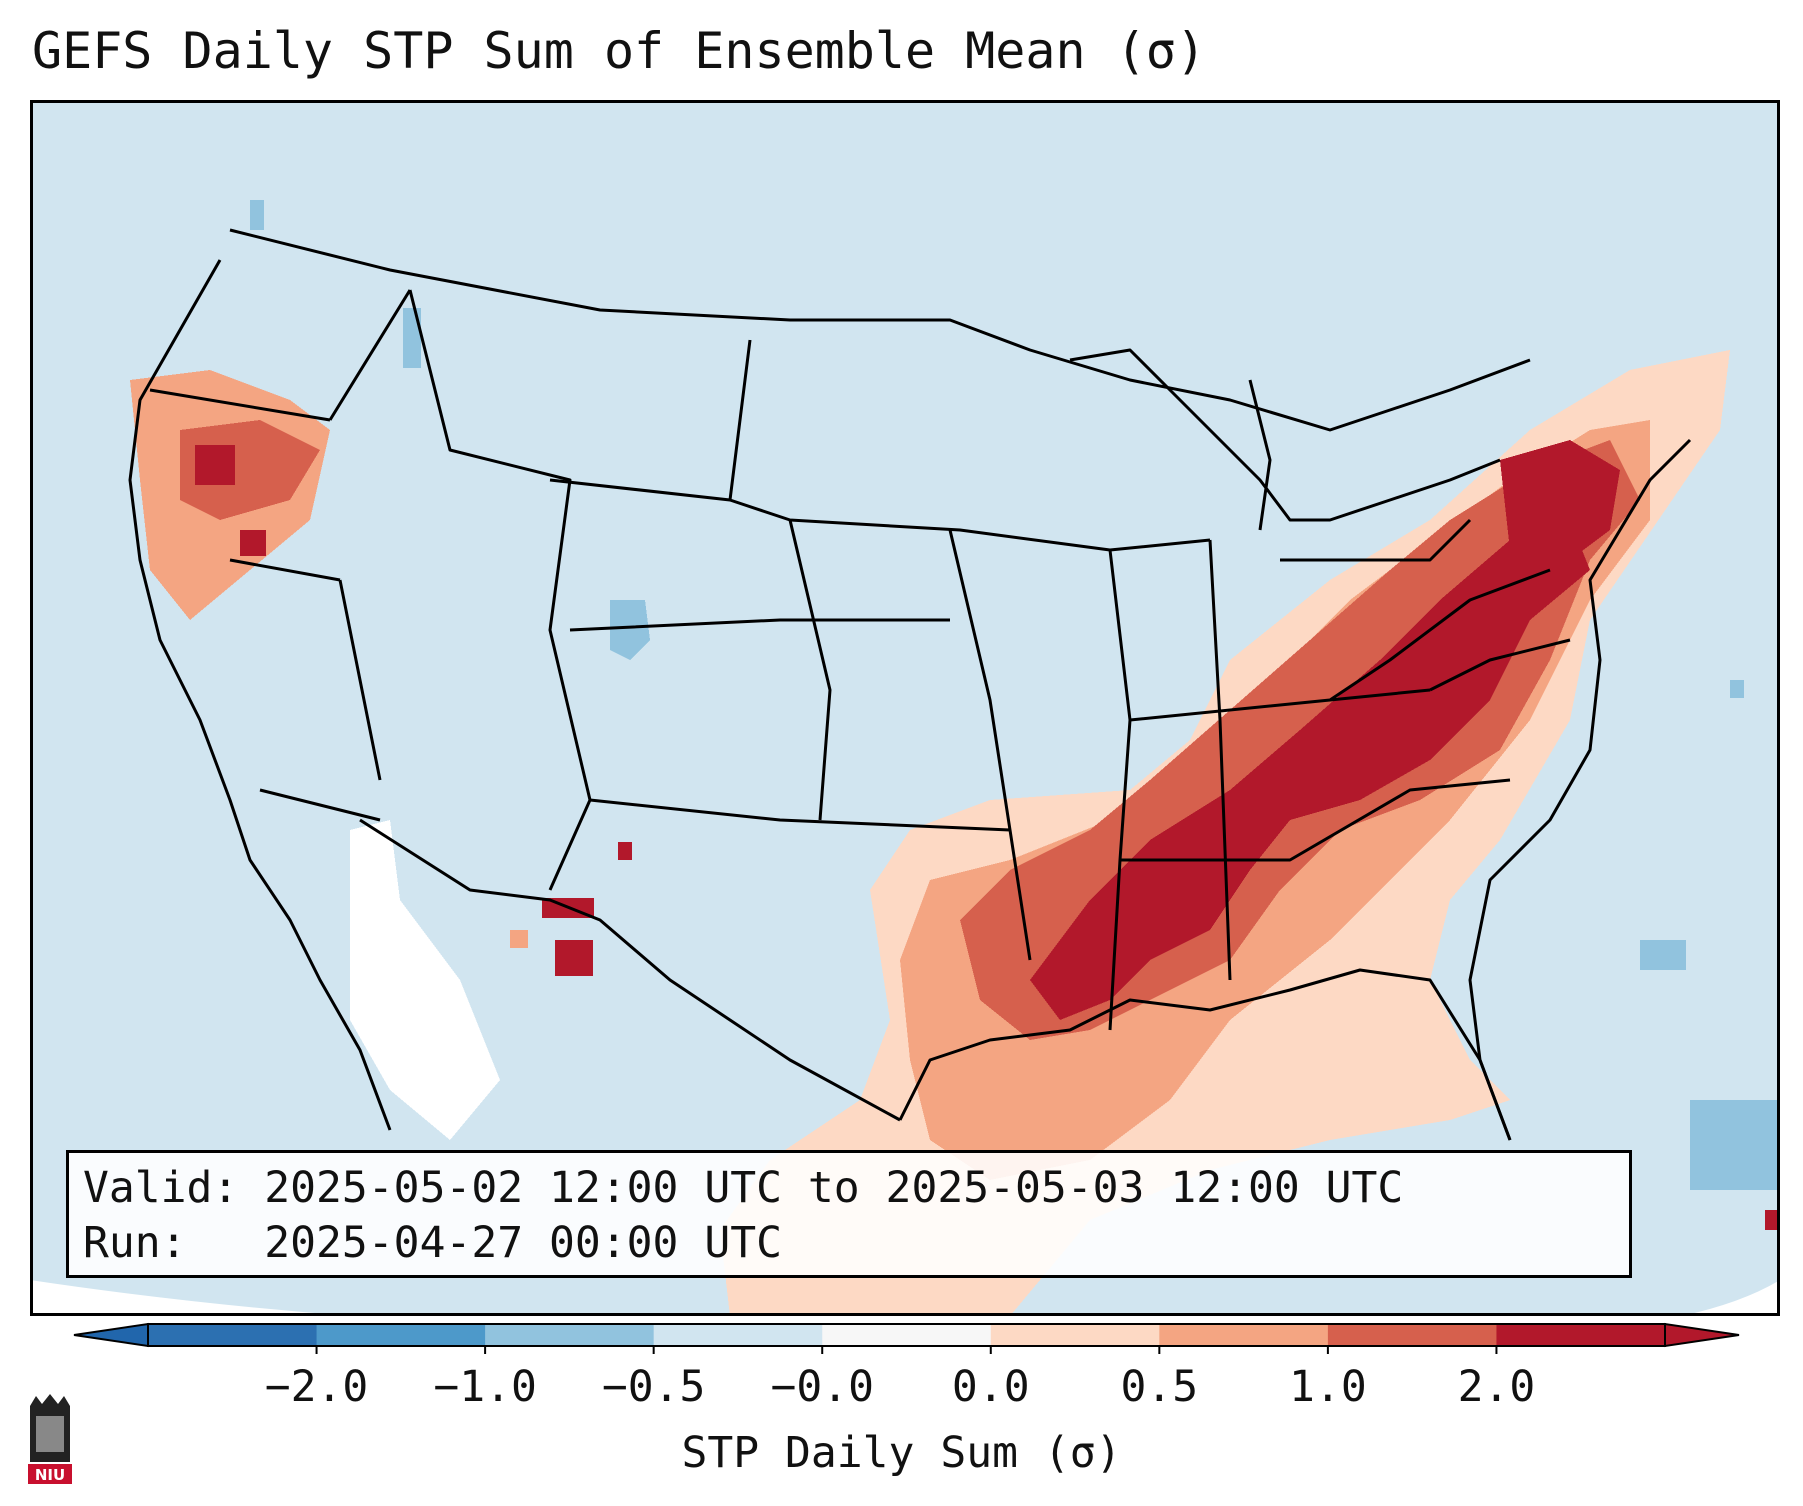 This screenshot has height=1506, width=1803. Describe the element at coordinates (519, 939) in the screenshot. I see `anomaly-nm-spot4` at that location.